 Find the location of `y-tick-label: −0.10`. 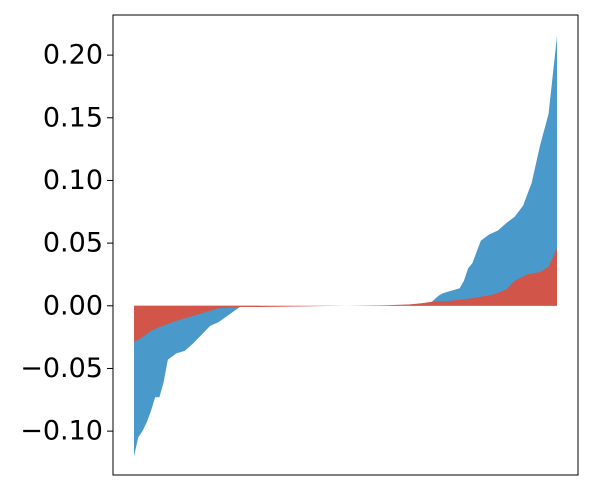

y-tick-label: −0.10 is located at coordinates (61, 431).